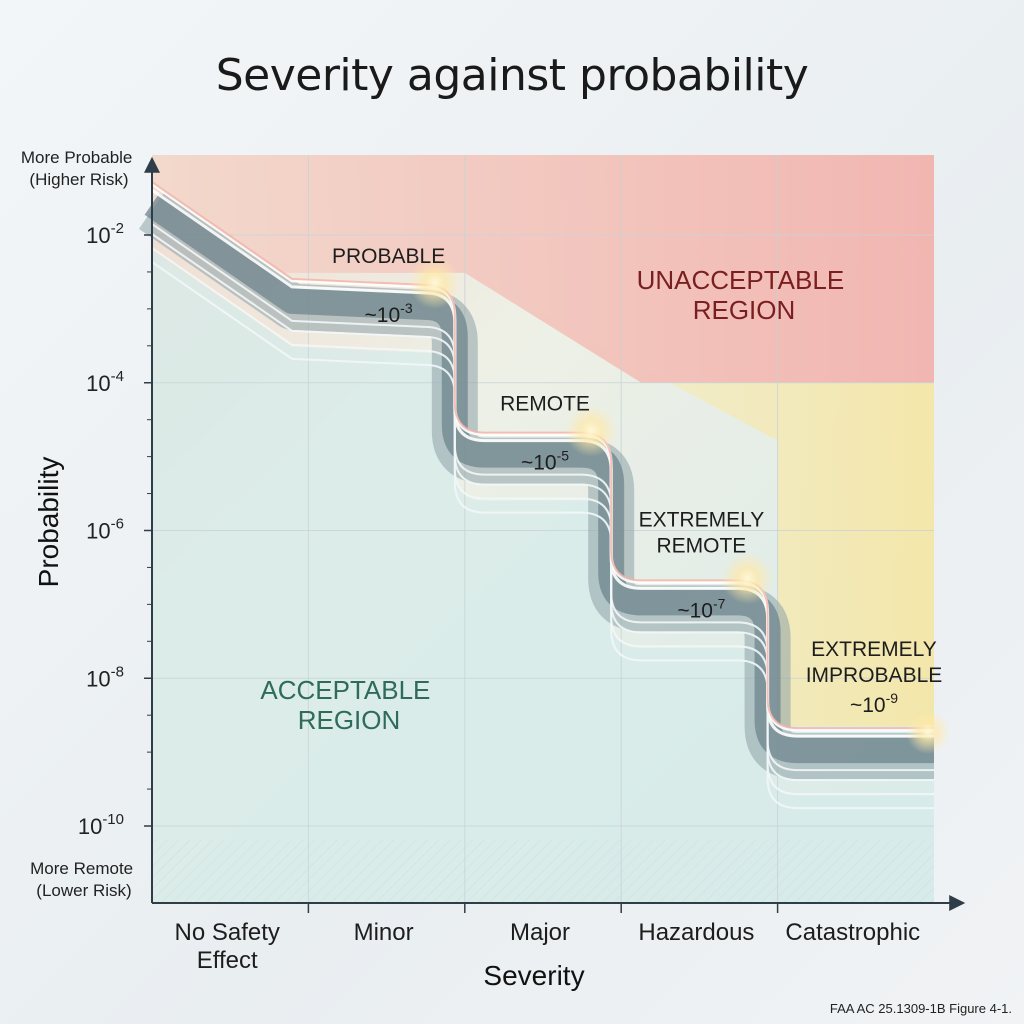 This screenshot has height=1024, width=1024. I want to click on hatch-strip, so click(543, 871).